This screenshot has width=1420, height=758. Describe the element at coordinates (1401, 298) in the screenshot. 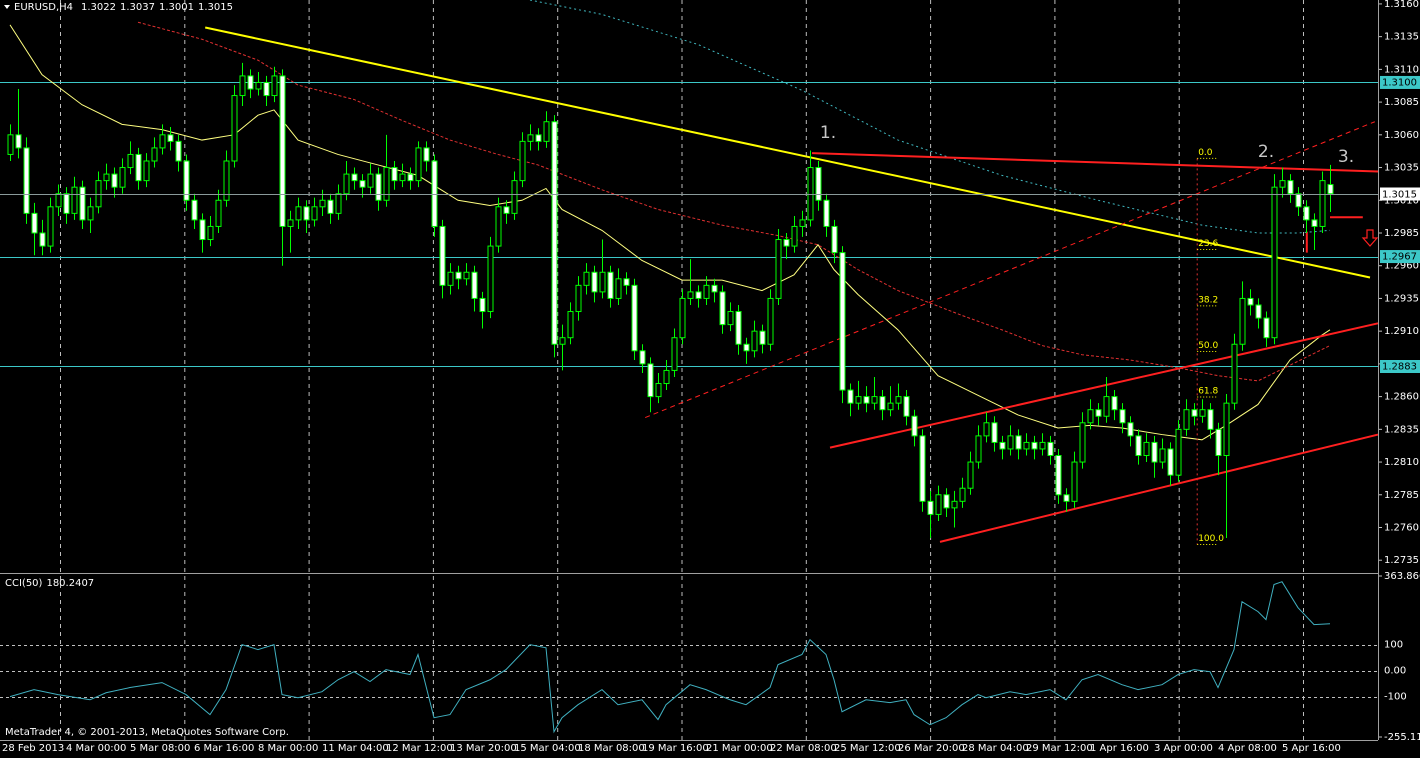

I see `y-tick-label: 1.2935` at that location.